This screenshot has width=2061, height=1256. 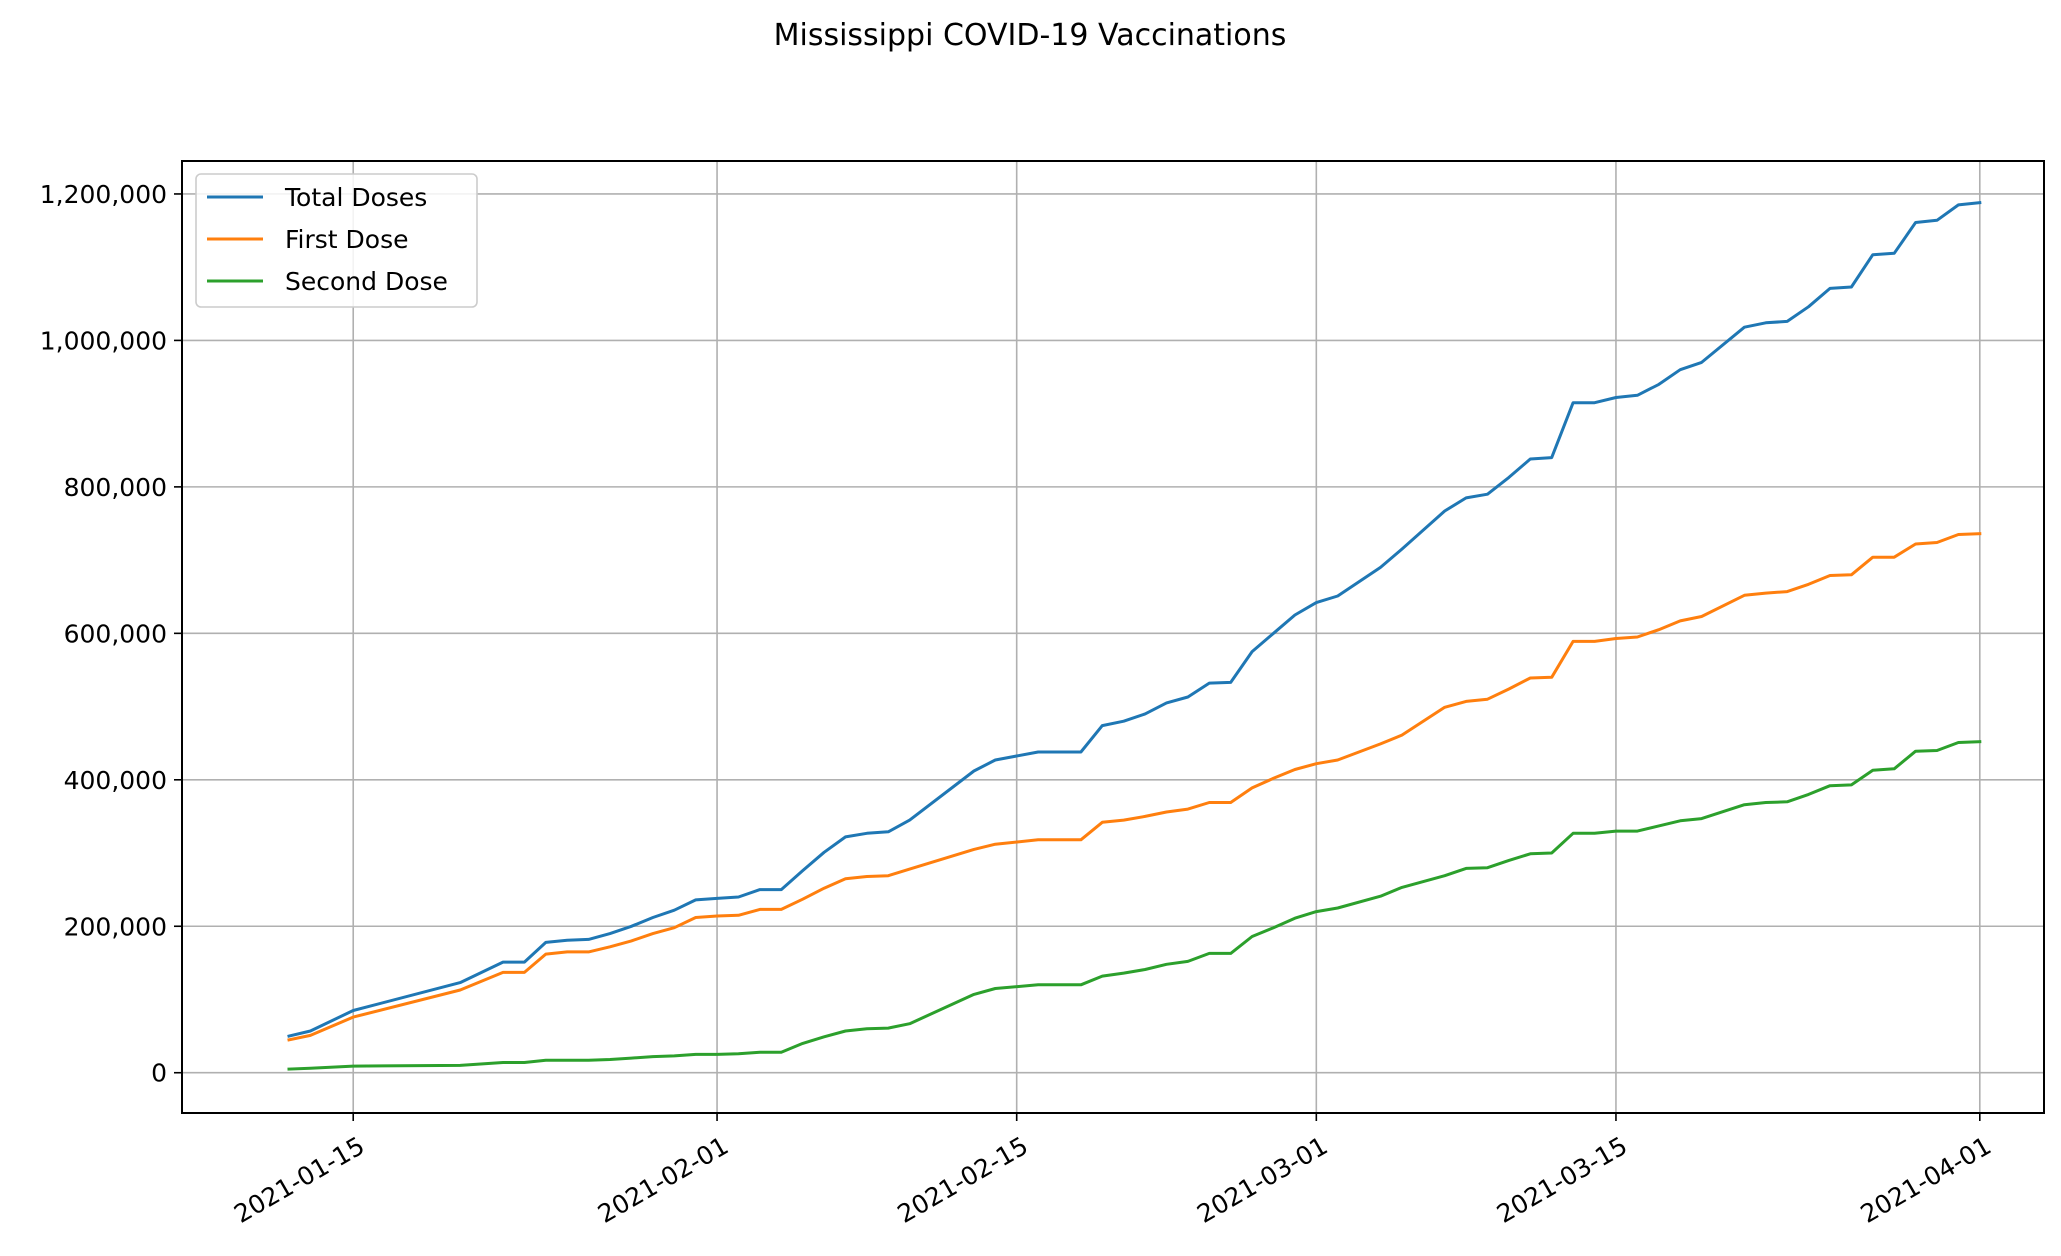 I want to click on y-tick-label: 600,000, so click(x=115, y=633).